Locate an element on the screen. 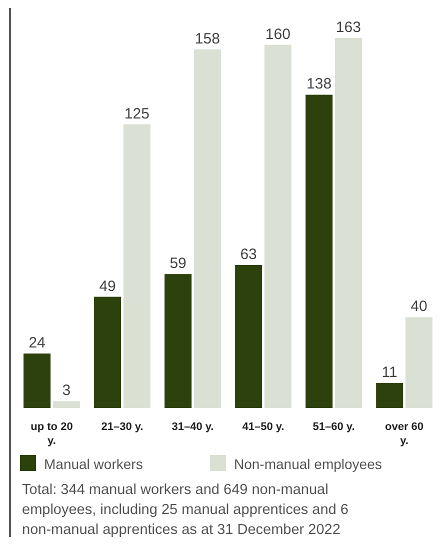 Image resolution: width=446 pixels, height=545 pixels. x-tick-label: over 60 y. is located at coordinates (404, 434).